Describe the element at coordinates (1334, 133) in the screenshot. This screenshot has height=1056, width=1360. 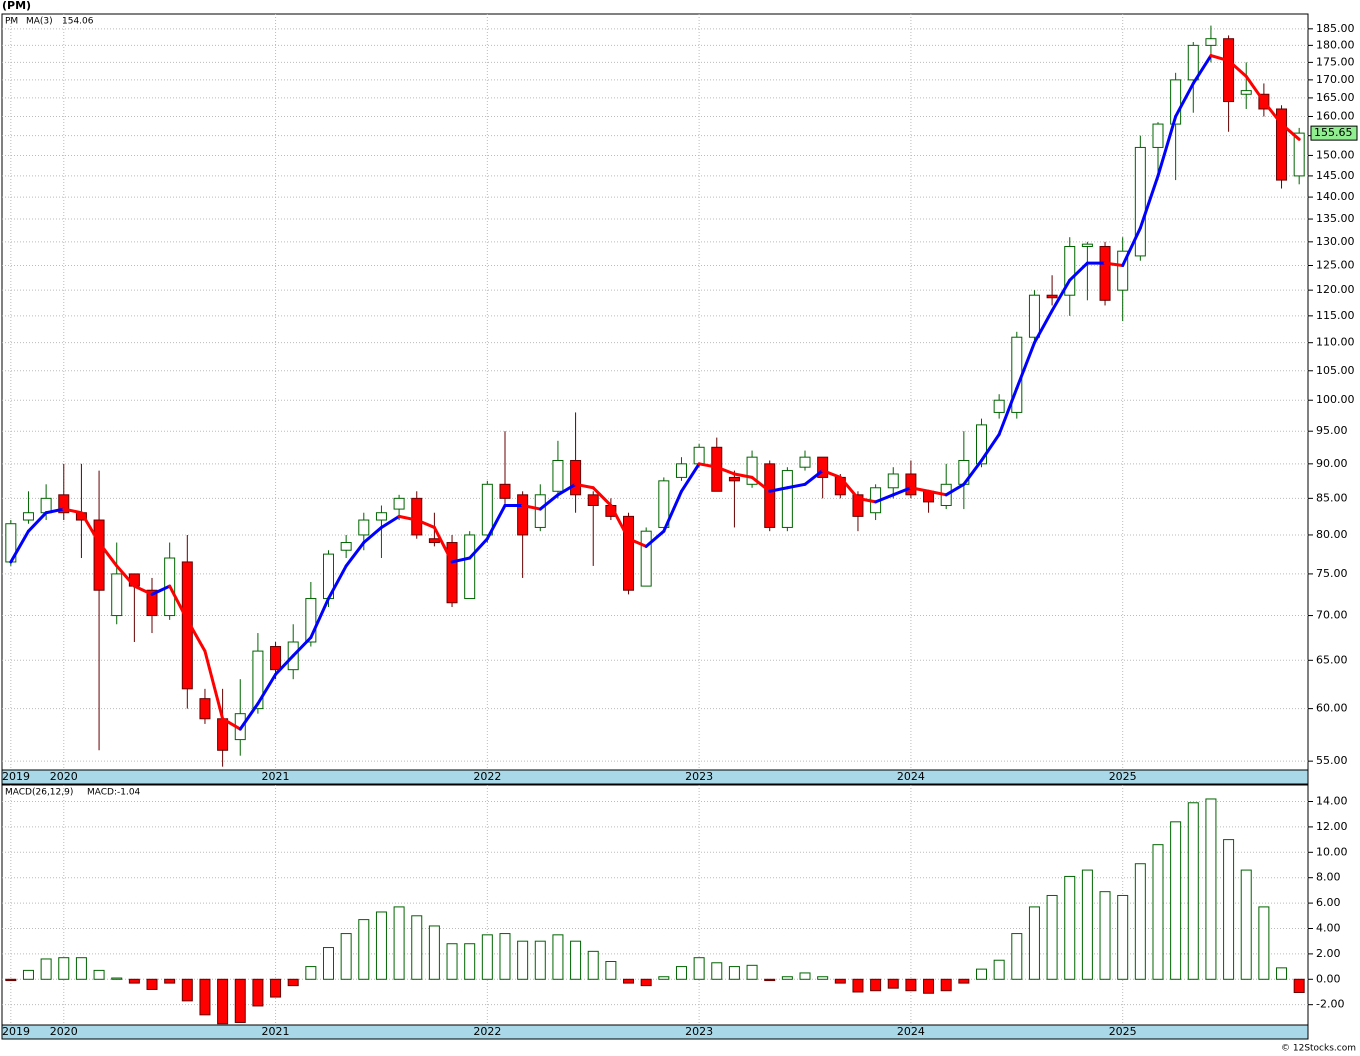
I see `last-price-box` at that location.